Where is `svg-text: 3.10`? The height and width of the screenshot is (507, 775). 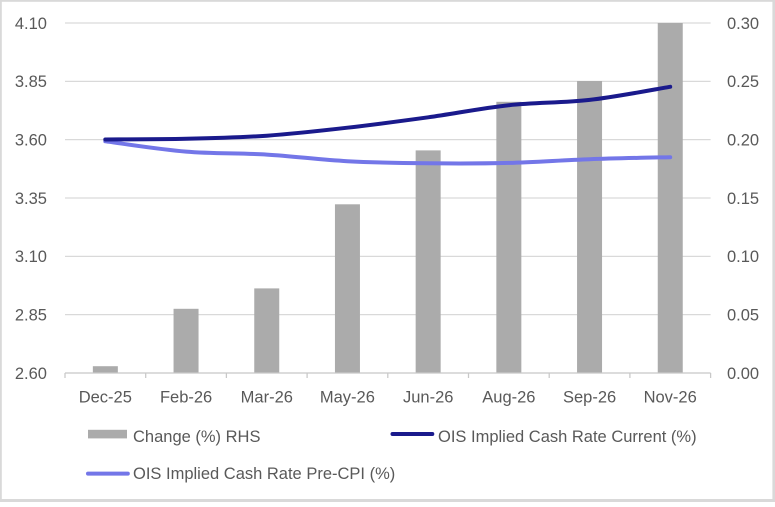
svg-text: 3.10 is located at coordinates (31, 257).